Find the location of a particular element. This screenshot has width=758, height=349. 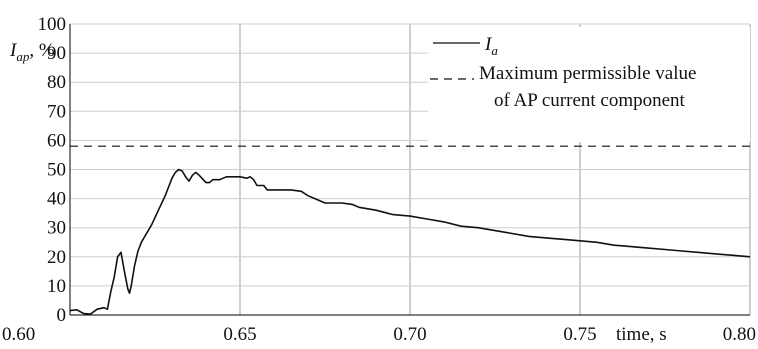

y-axis-label-suffix: , % is located at coordinates (42, 50).